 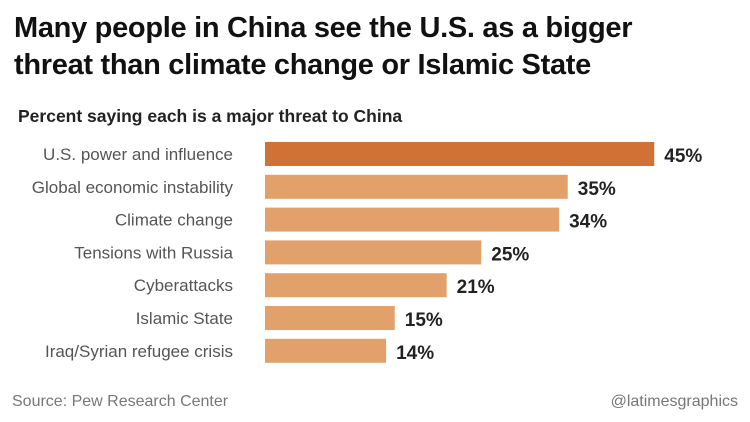 I want to click on category-label: Cyberattacks, so click(x=183, y=285).